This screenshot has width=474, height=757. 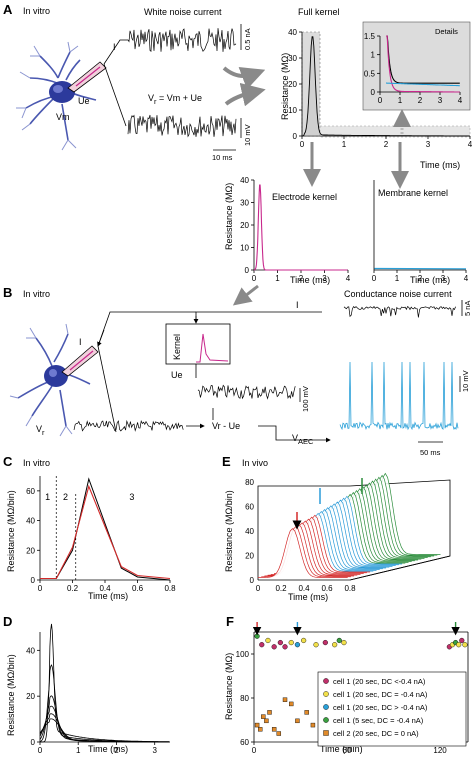 I want to click on label-b-i: I, so click(x=80, y=342).